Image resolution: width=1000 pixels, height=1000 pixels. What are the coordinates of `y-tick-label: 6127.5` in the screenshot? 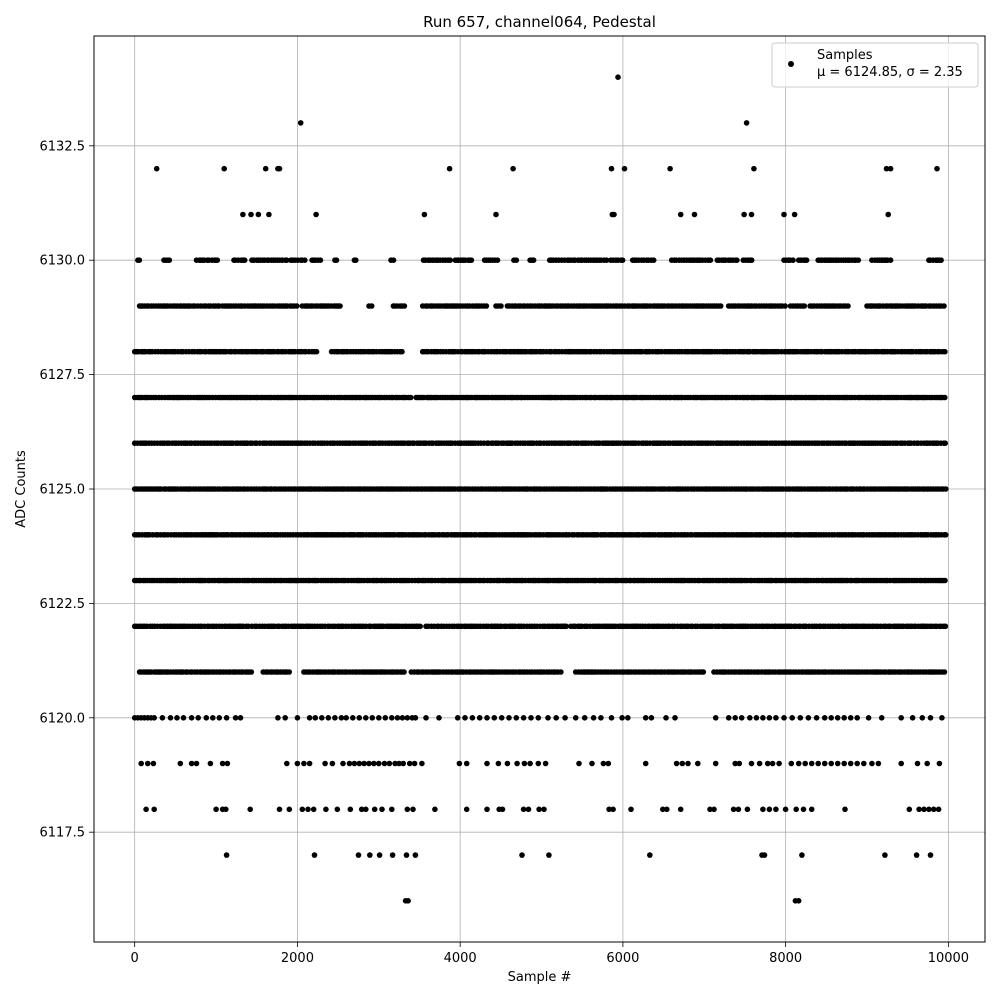 It's located at (63, 375).